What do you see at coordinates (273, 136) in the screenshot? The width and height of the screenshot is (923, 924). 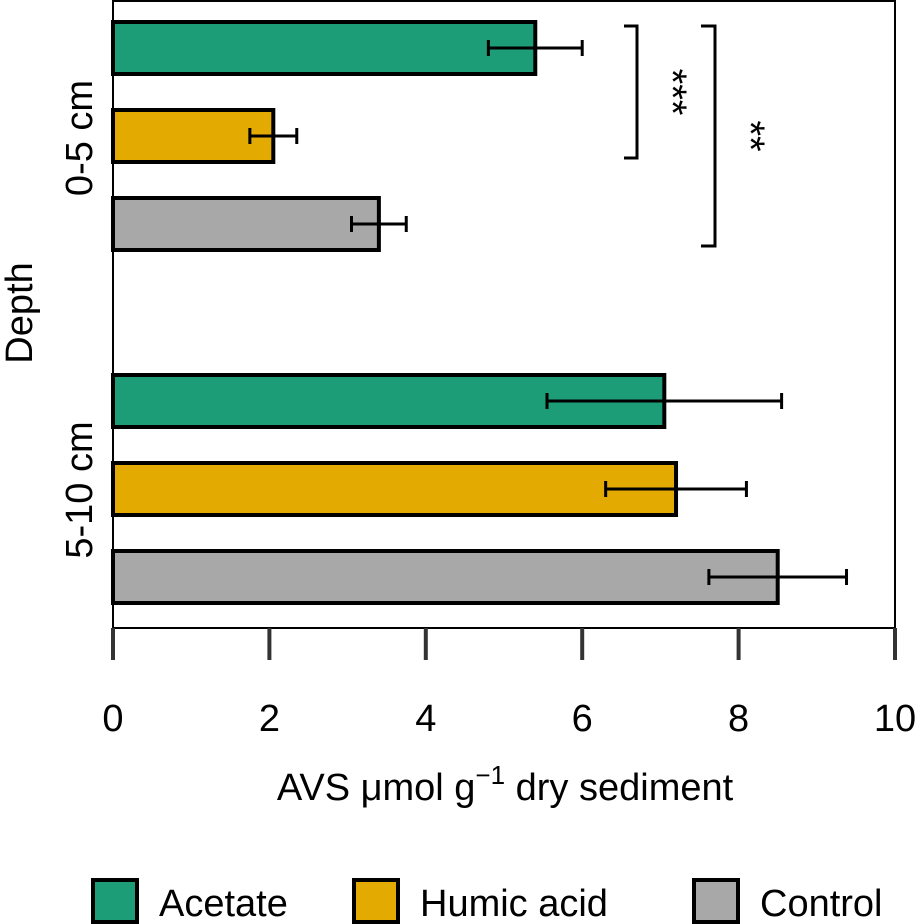 I see `error-bar-0-5-cm-humic-acid` at bounding box center [273, 136].